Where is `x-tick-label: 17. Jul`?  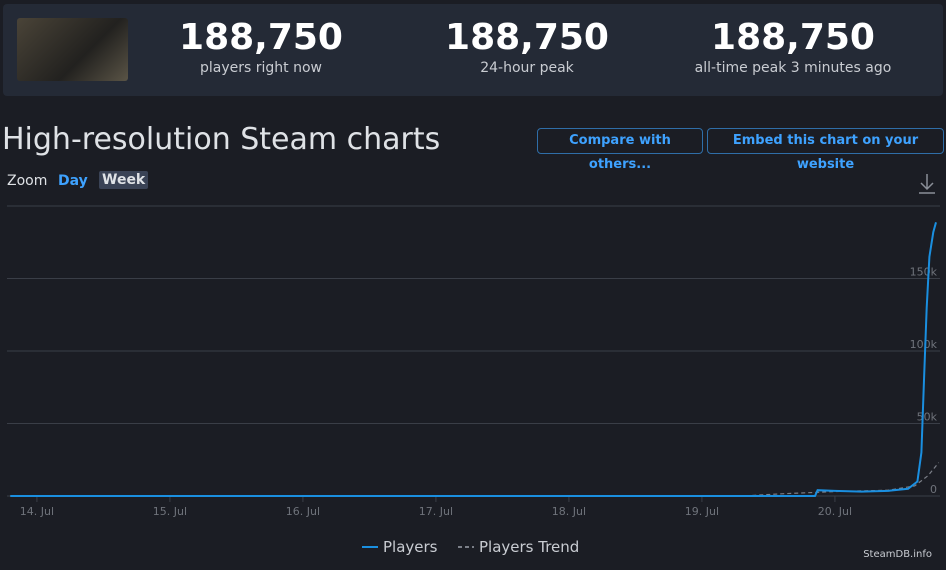
x-tick-label: 17. Jul is located at coordinates (436, 511).